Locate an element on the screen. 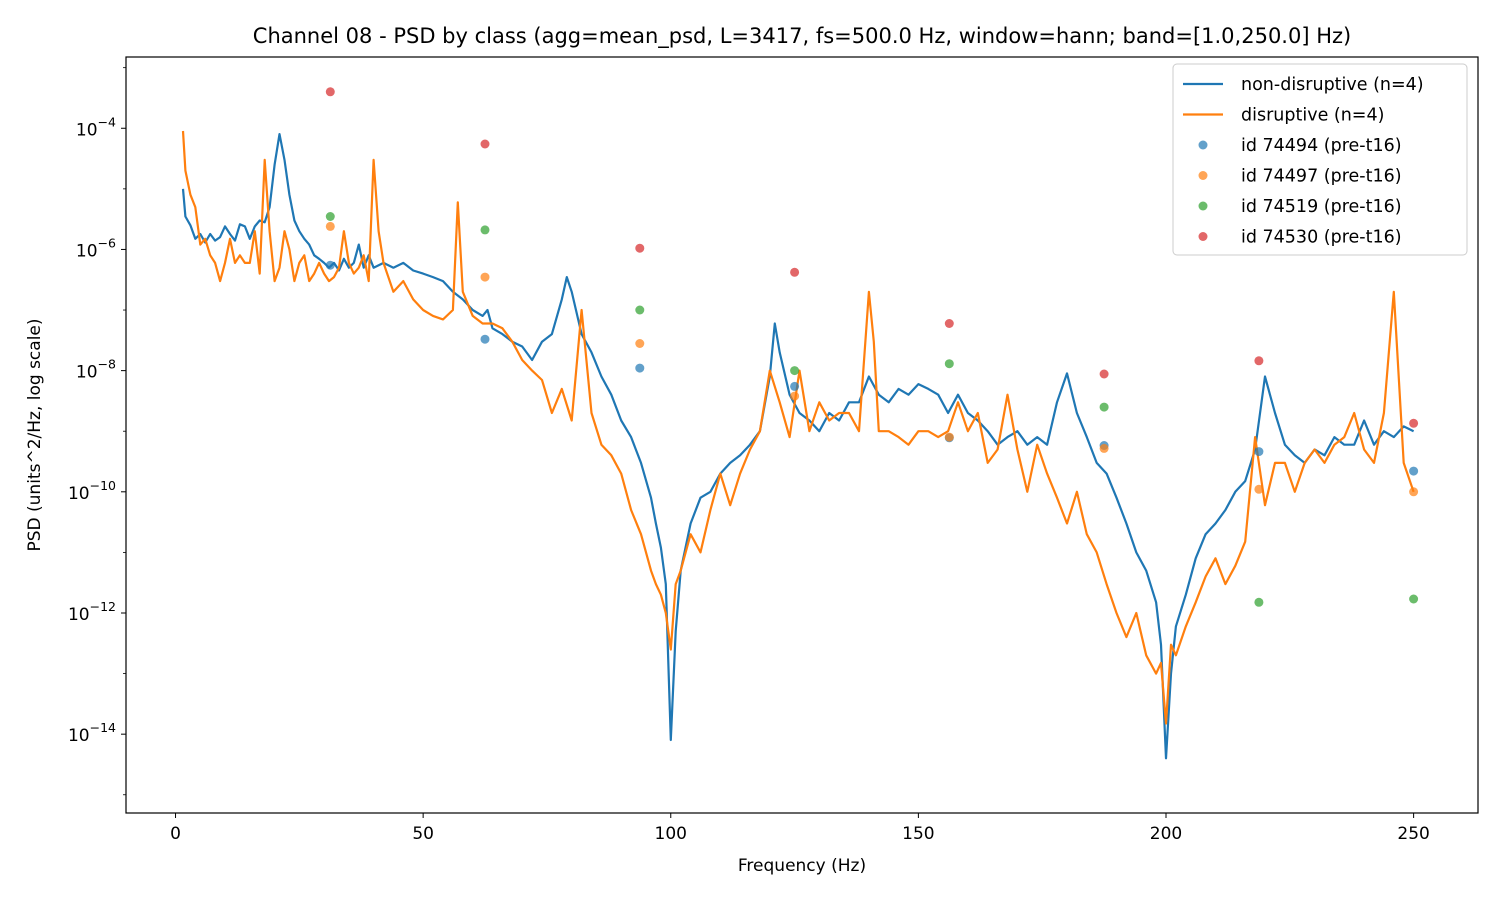 The height and width of the screenshot is (900, 1500). y-tick-label-3: 10⁻⁸ is located at coordinates (96, 370).